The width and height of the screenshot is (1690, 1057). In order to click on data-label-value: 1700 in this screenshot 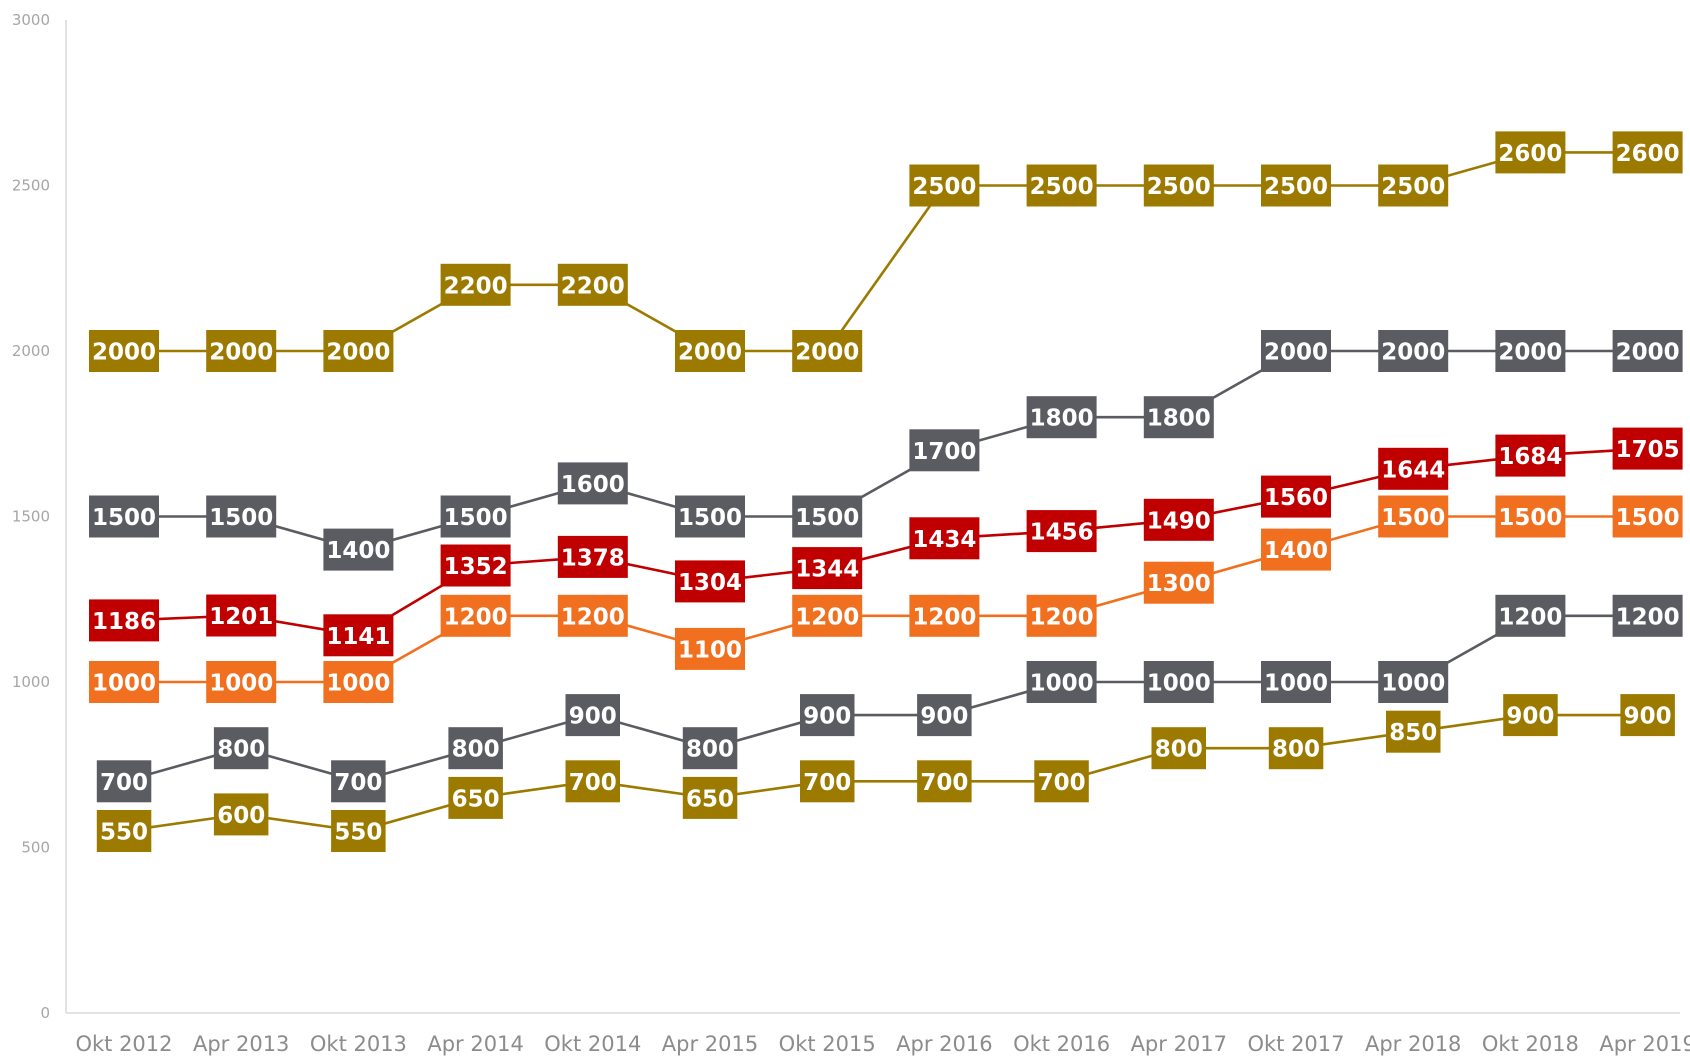, I will do `click(944, 452)`.